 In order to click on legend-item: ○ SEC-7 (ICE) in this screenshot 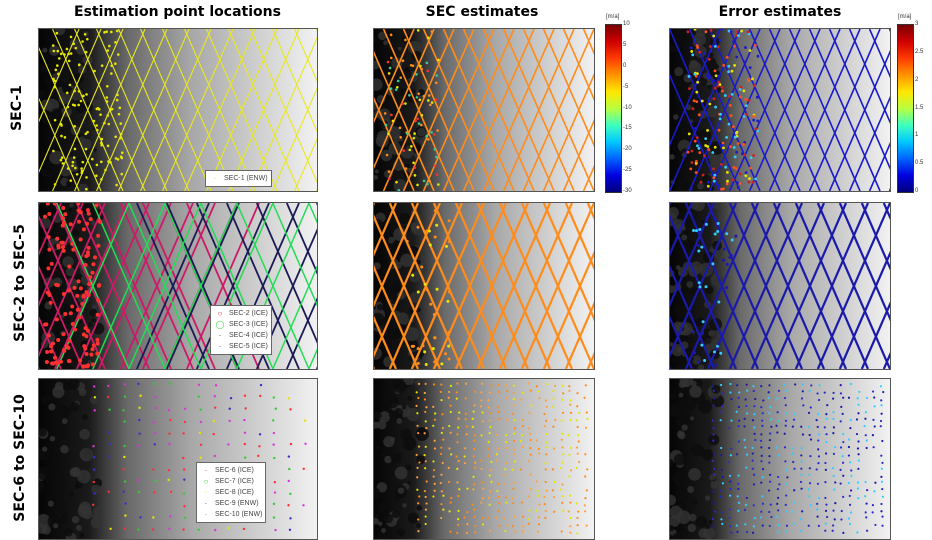, I will do `click(231, 481)`.